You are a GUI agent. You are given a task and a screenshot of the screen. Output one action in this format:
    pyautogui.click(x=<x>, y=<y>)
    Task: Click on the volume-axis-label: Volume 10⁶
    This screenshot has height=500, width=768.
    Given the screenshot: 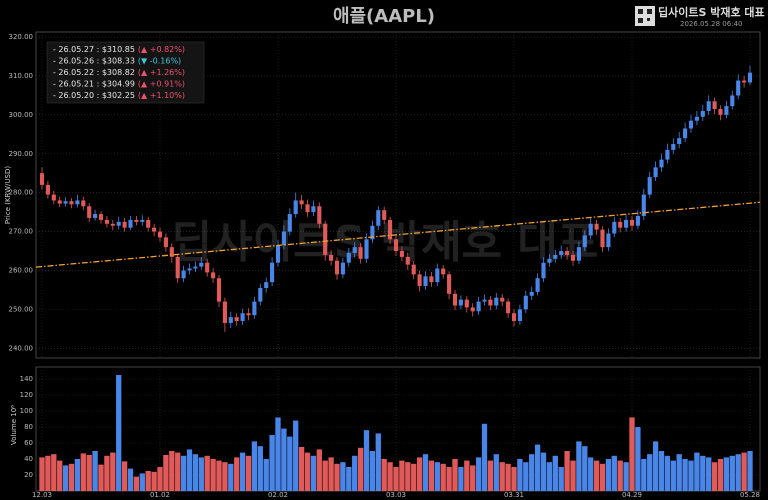 What is the action you would take?
    pyautogui.click(x=14, y=425)
    